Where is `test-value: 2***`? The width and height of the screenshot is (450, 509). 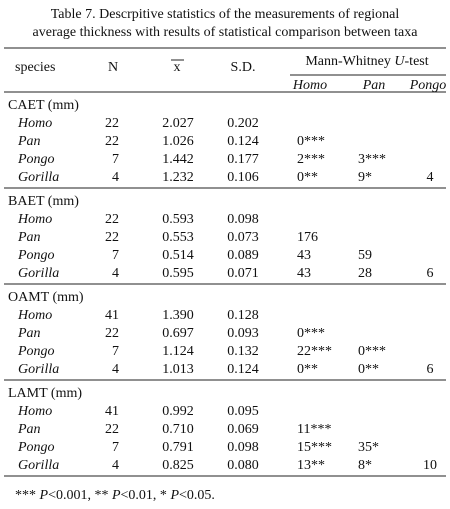 test-value: 2*** is located at coordinates (311, 159).